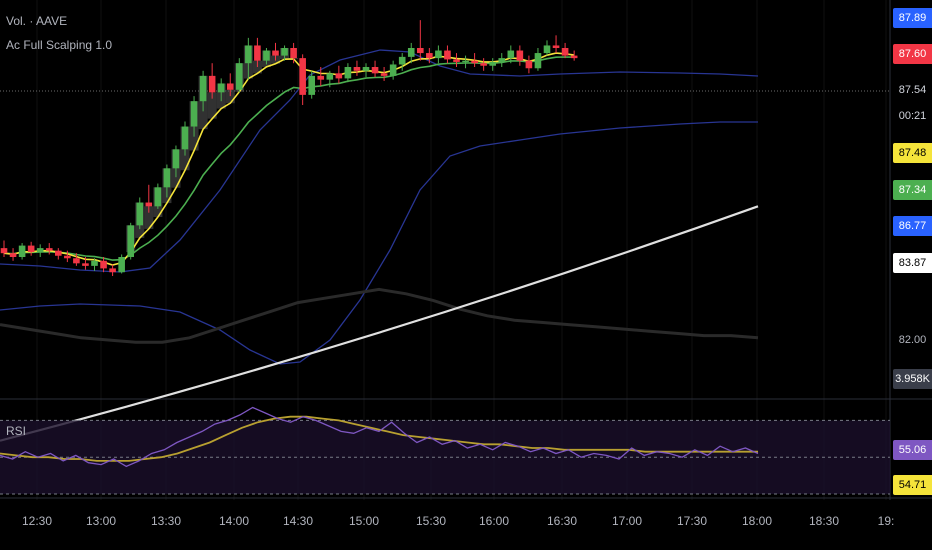  Describe the element at coordinates (37, 21) in the screenshot. I see `volume-legend: Vol. · AAVE` at that location.